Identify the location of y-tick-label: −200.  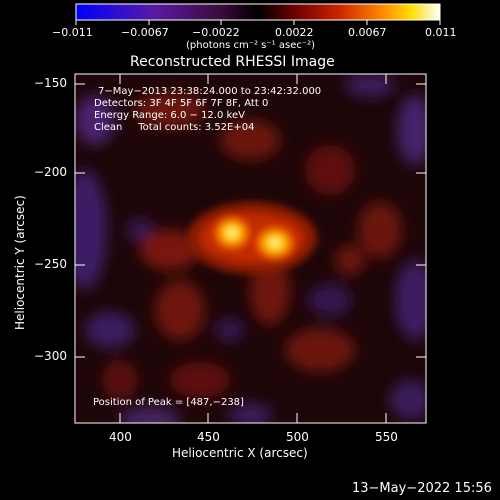
(50, 172).